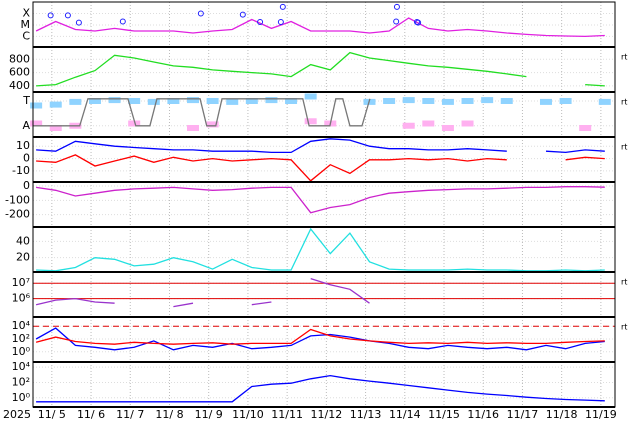 The height and width of the screenshot is (424, 634). I want to click on y-tick-label: T, so click(26, 100).